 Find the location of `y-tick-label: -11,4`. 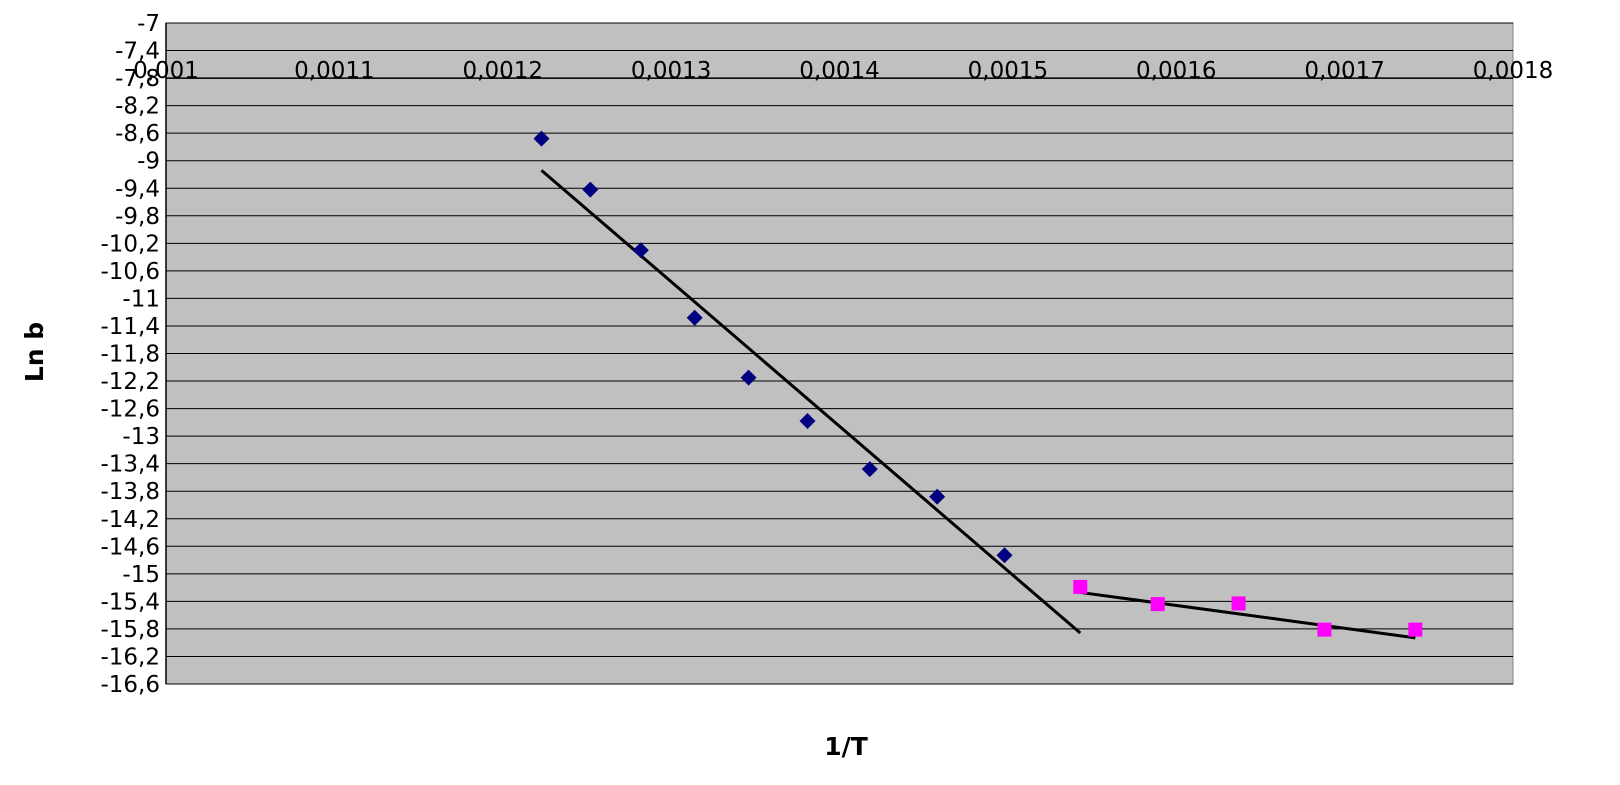

y-tick-label: -11,4 is located at coordinates (130, 327).